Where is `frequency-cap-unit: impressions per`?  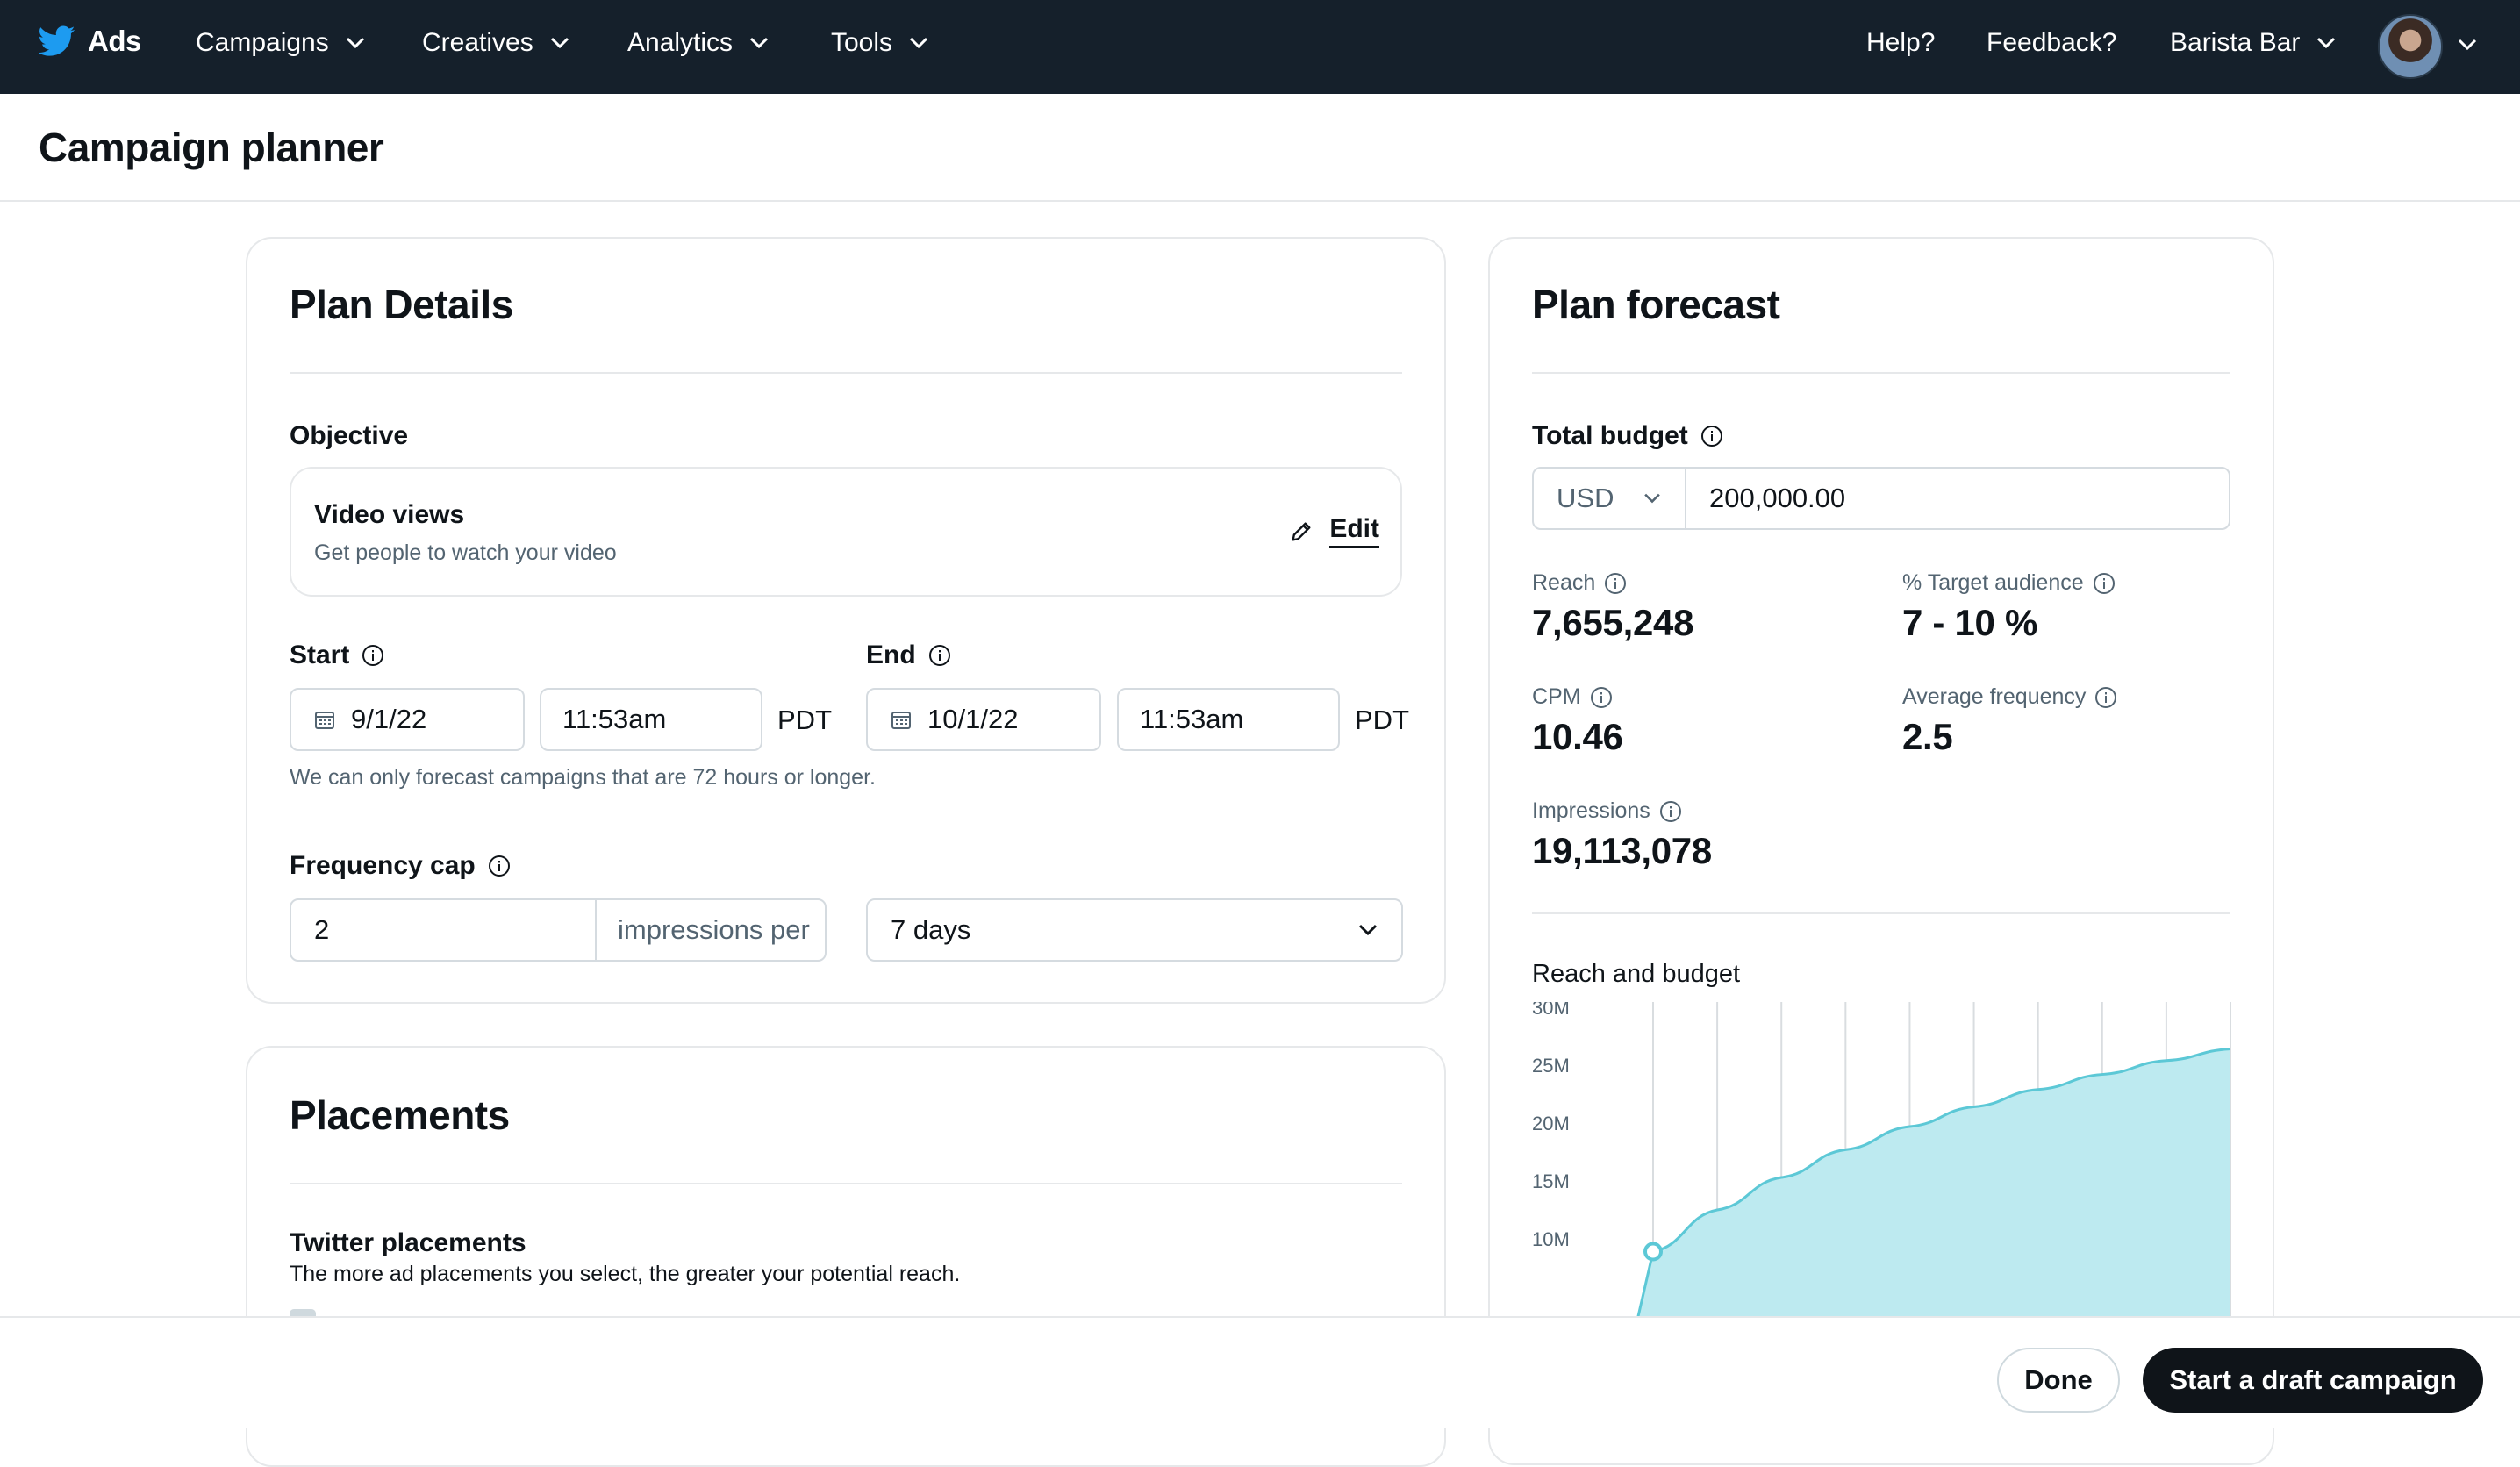 frequency-cap-unit: impressions per is located at coordinates (714, 930).